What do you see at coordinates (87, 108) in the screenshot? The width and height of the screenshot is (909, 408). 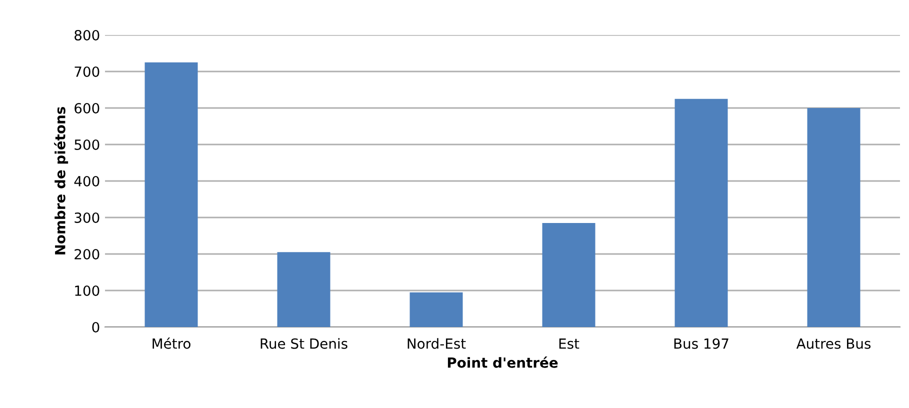 I see `y-tick-label: 600` at bounding box center [87, 108].